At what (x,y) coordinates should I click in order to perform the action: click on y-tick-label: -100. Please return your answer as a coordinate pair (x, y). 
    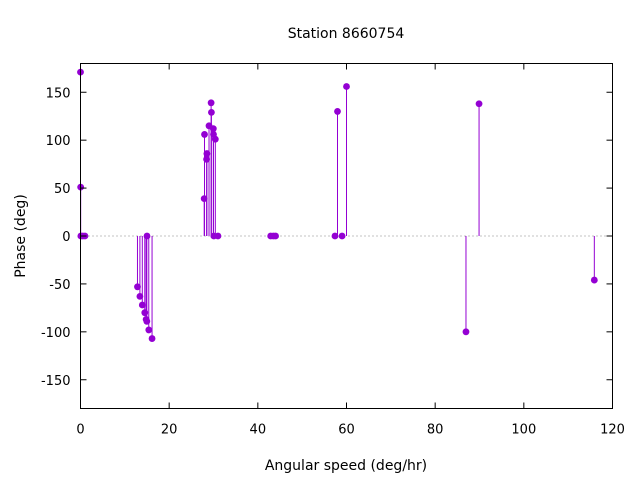
    Looking at the image, I should click on (56, 333).